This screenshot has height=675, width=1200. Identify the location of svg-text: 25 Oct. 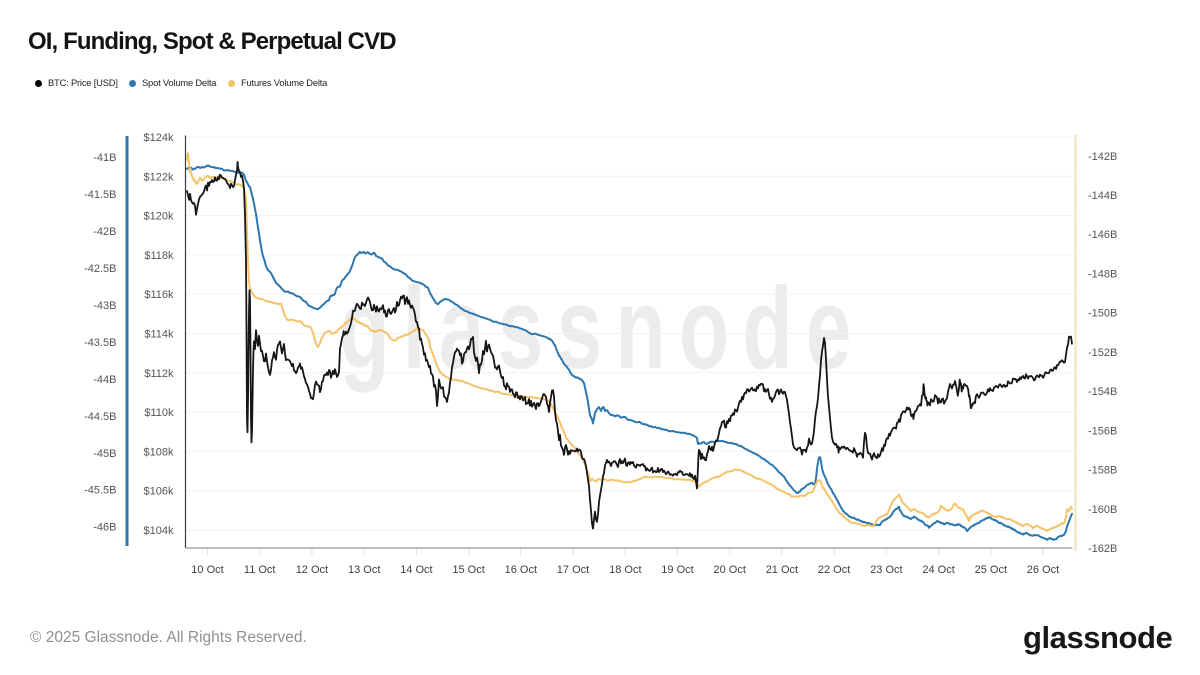
(991, 570).